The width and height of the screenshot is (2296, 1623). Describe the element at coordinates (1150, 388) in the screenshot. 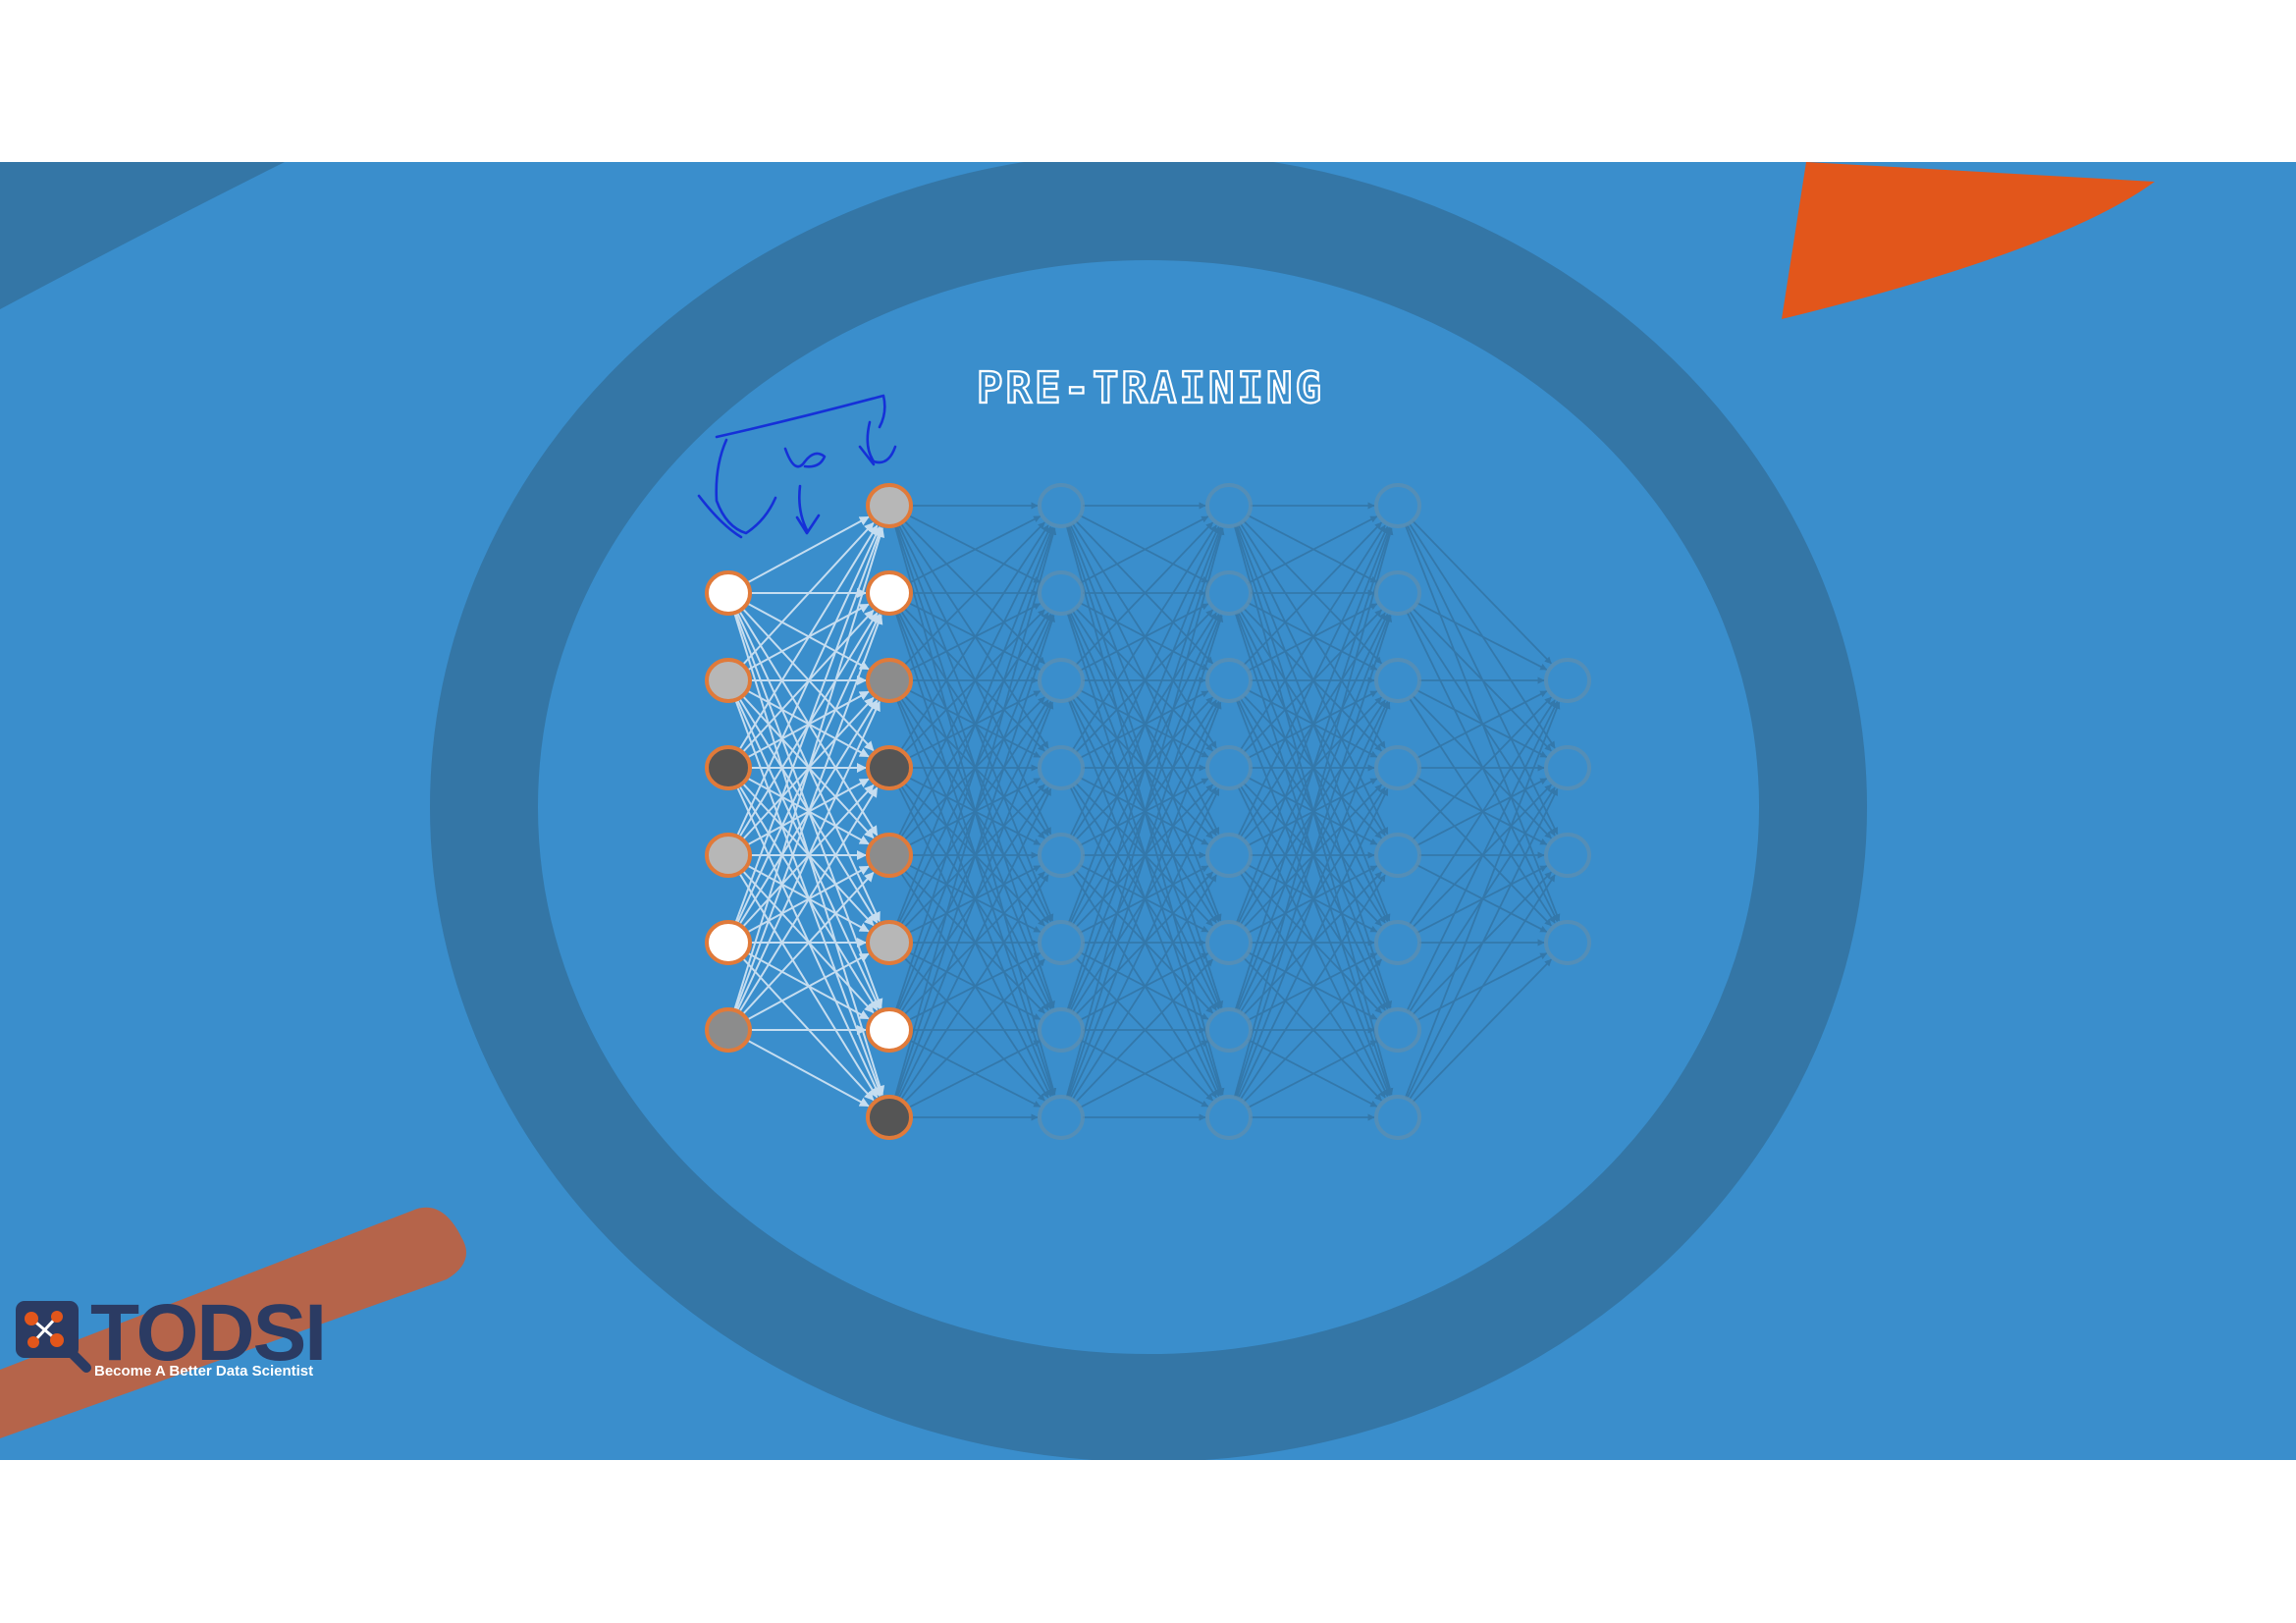

I see `slide-title: PRE-TRAINING` at that location.